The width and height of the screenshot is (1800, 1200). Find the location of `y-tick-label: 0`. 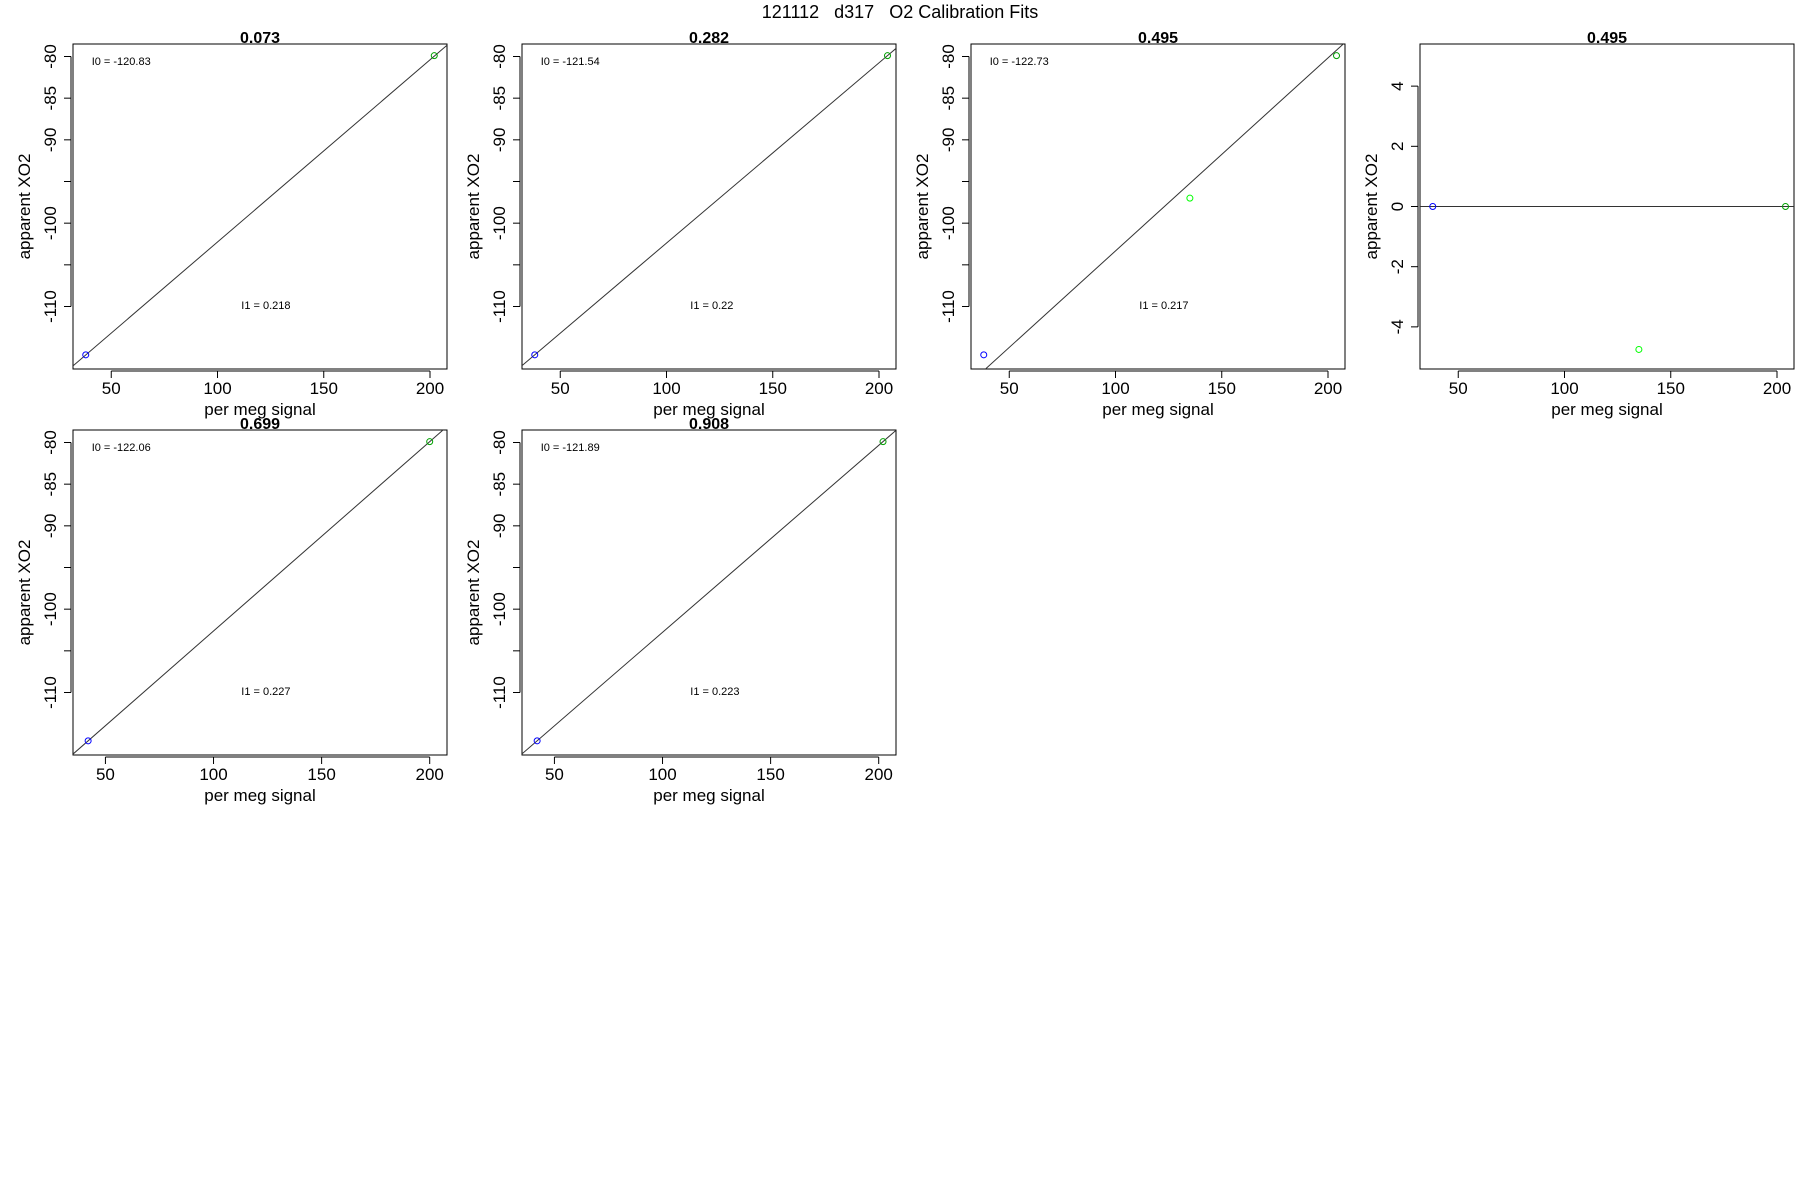

y-tick-label: 0 is located at coordinates (1397, 206).